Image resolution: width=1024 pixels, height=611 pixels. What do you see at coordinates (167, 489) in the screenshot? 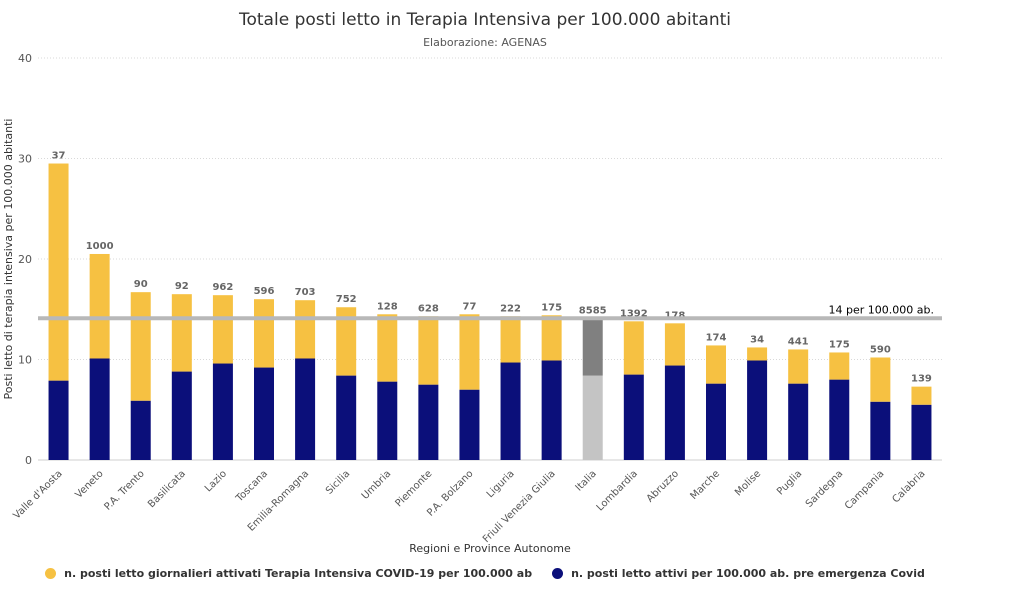
I see `x-tick-label: Basilicata` at bounding box center [167, 489].